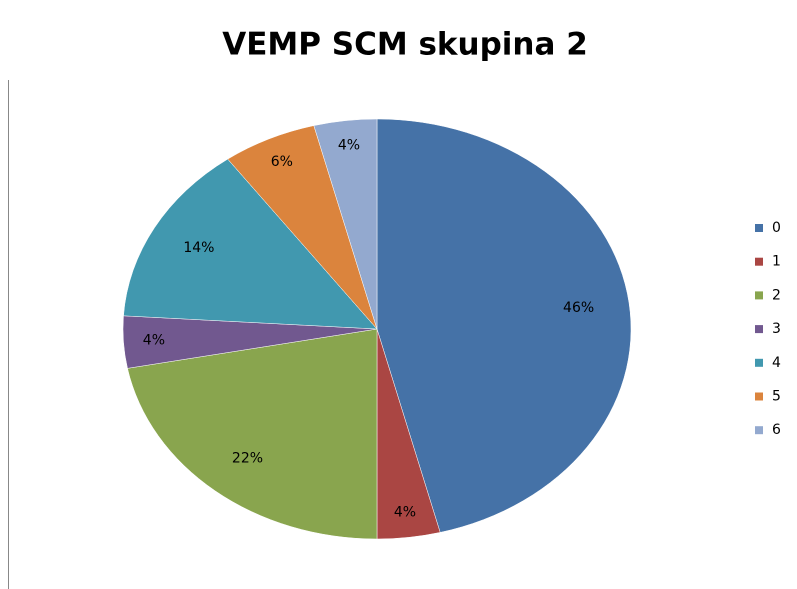 The image size is (797, 589). I want to click on legend-label: 6, so click(776, 430).